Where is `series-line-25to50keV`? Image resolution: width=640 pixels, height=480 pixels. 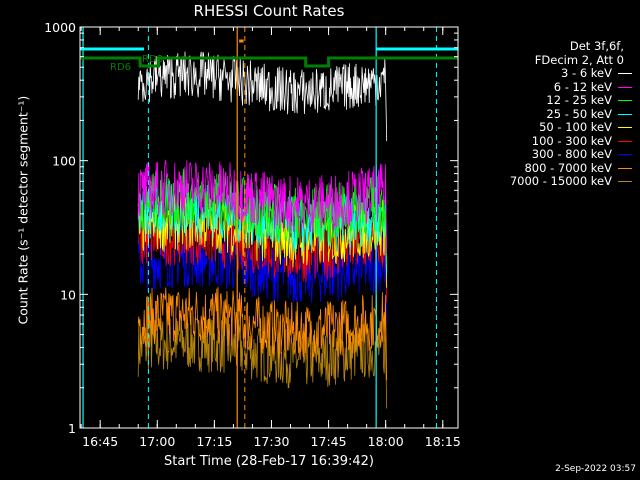
series-line-25to50keV is located at coordinates (262, 227).